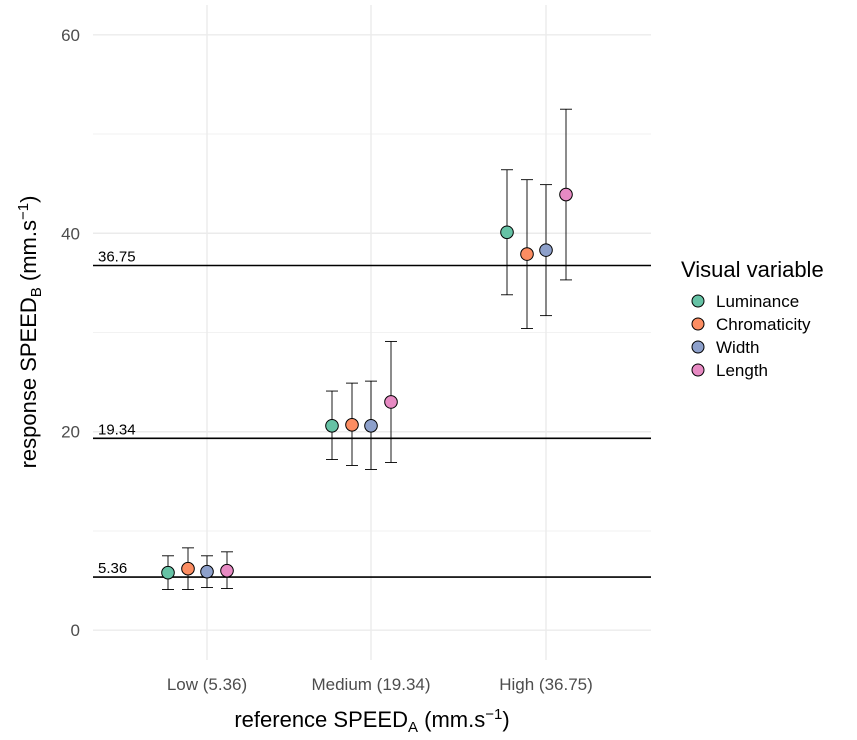 The image size is (857, 740). Describe the element at coordinates (70, 432) in the screenshot. I see `y-tick-label: 20` at that location.